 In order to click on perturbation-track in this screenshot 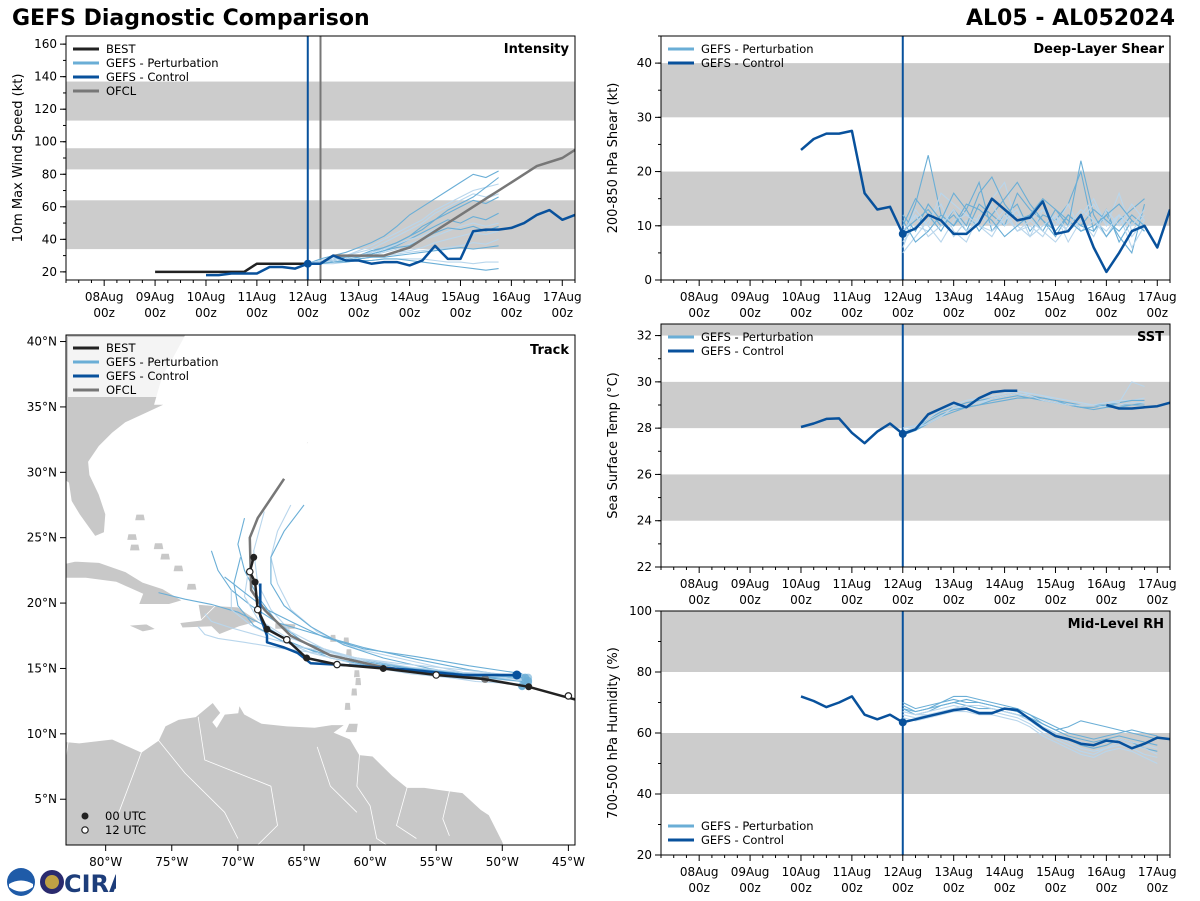, I will do `click(380, 598)`.